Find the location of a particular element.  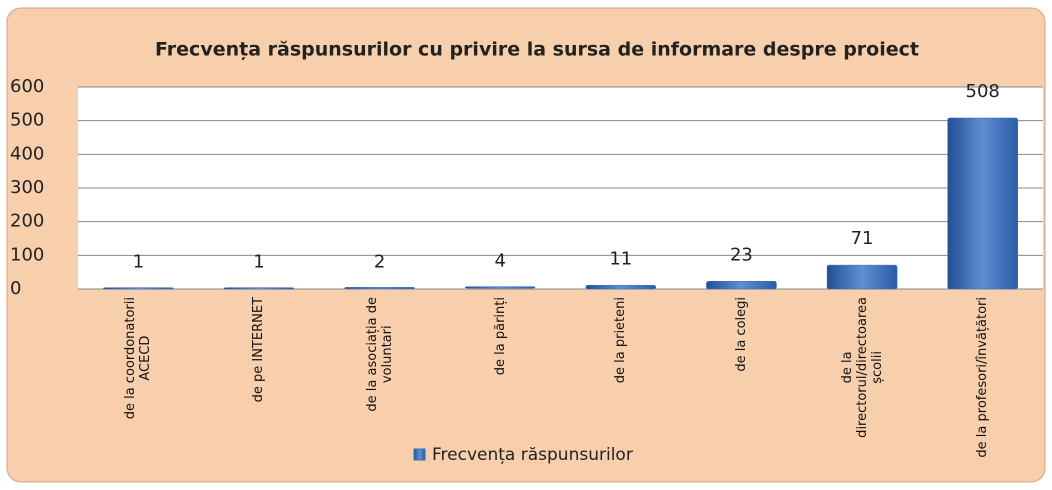

x-tick-label: de pe INTERNET is located at coordinates (258, 393).